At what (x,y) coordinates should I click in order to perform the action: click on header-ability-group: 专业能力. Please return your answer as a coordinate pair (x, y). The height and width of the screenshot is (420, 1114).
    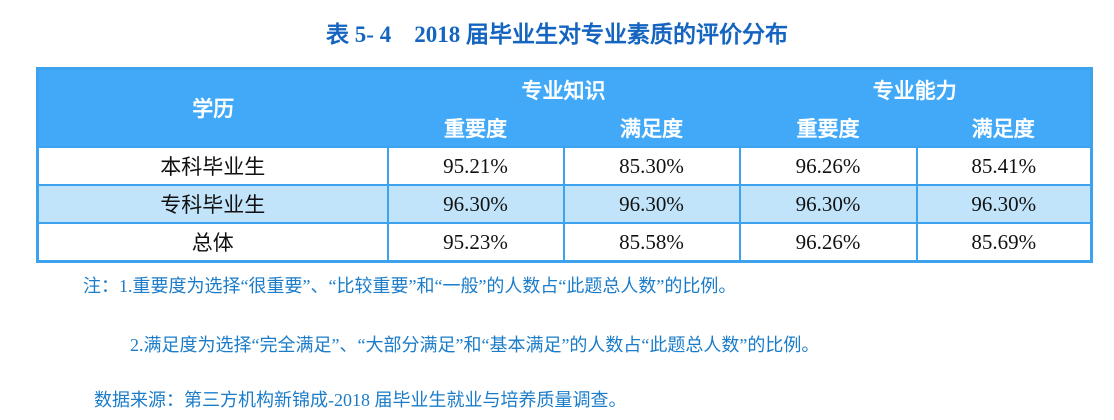
    Looking at the image, I should click on (915, 88).